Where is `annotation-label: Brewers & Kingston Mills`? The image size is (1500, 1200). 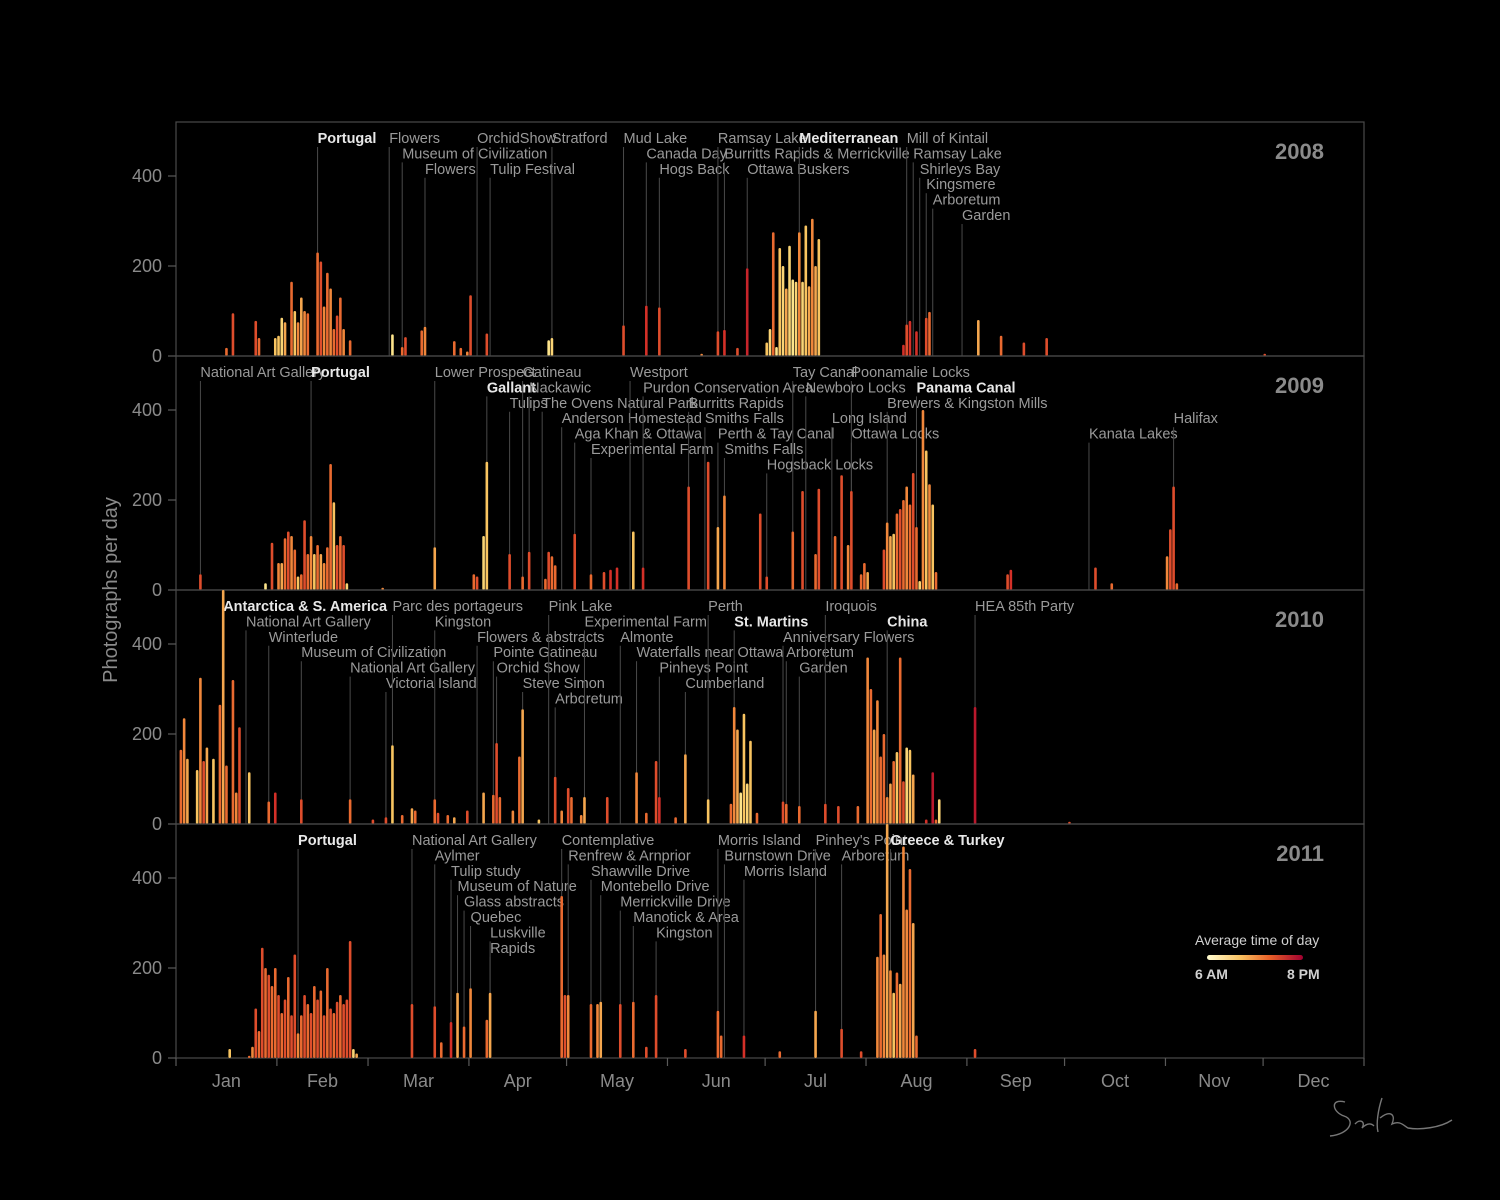
annotation-label: Brewers & Kingston Mills is located at coordinates (967, 404).